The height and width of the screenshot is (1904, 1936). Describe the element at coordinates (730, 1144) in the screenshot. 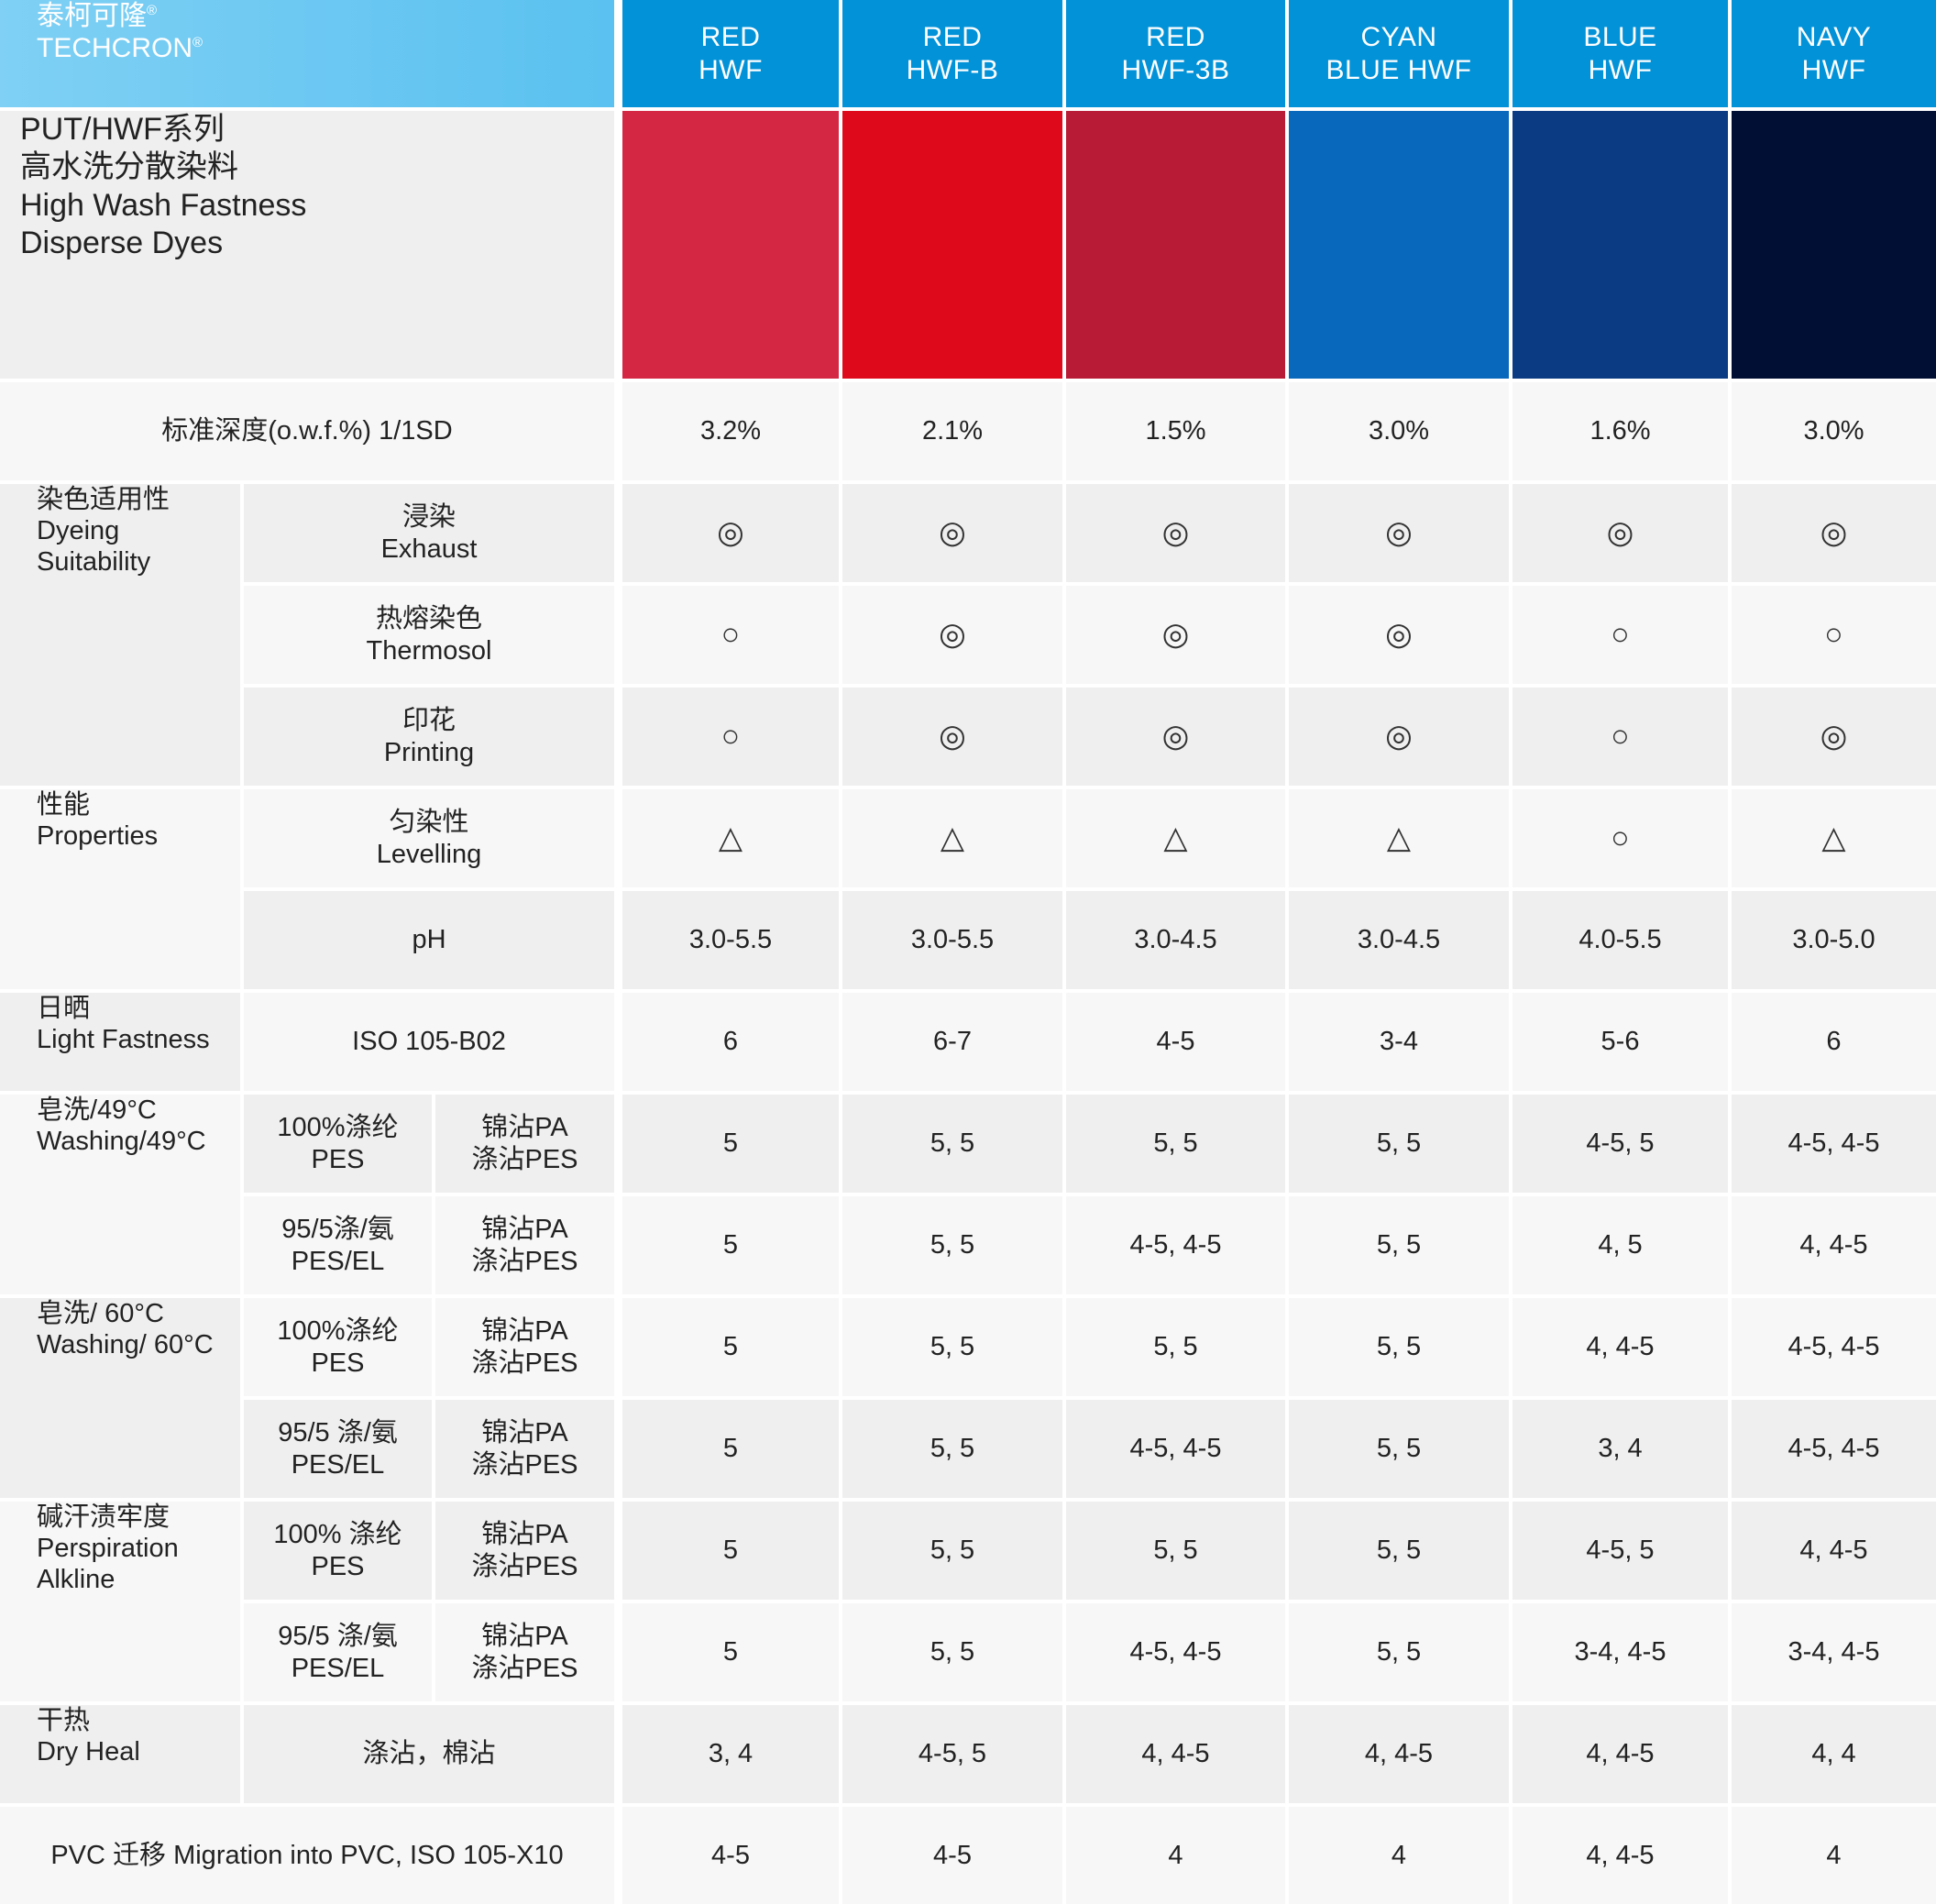

I see `wash49-pes-value: 5` at that location.